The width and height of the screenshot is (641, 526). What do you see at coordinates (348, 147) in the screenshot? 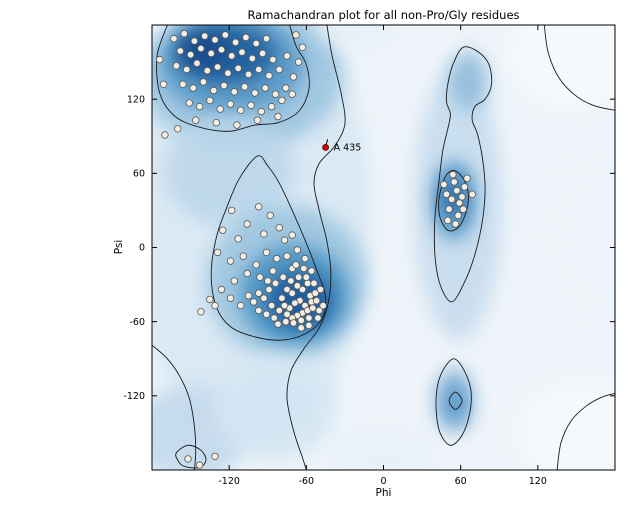
I see `highlight-label: A 435` at bounding box center [348, 147].